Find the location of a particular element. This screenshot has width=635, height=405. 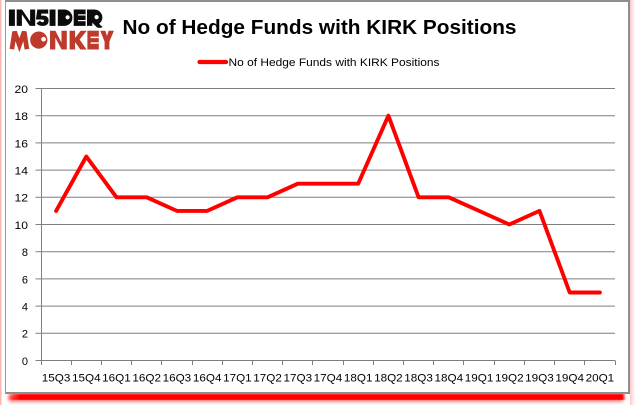

svg-text: 18Q3 is located at coordinates (418, 379).